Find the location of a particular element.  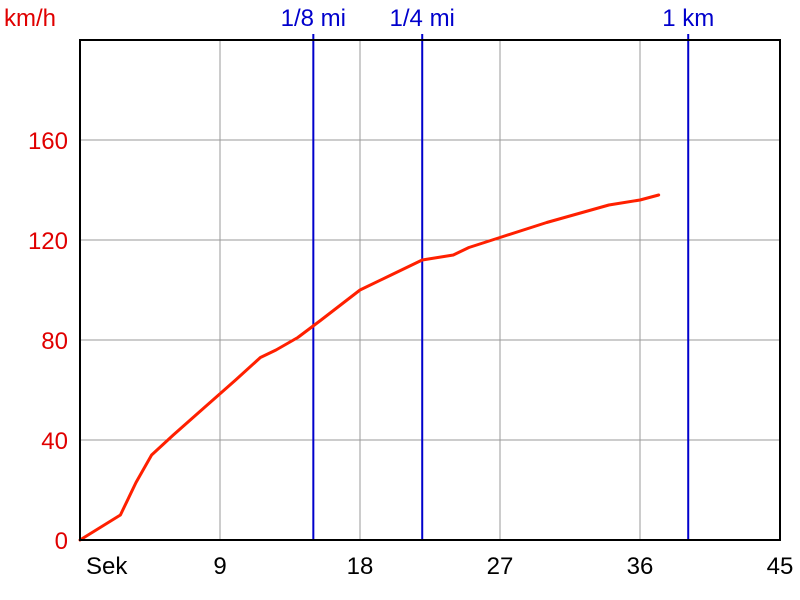

x-tick-label: 9 is located at coordinates (219, 566).